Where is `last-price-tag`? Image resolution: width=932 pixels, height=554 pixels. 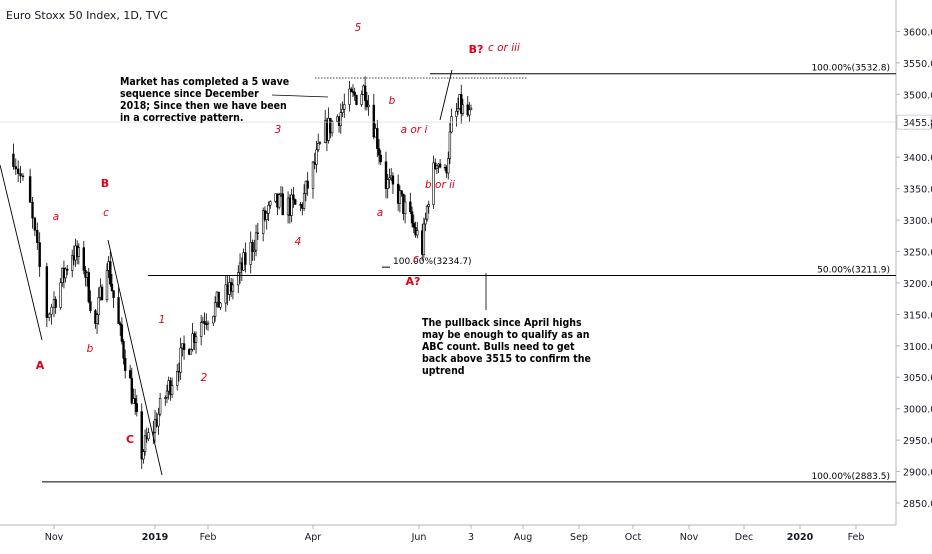 last-price-tag is located at coordinates (914, 122).